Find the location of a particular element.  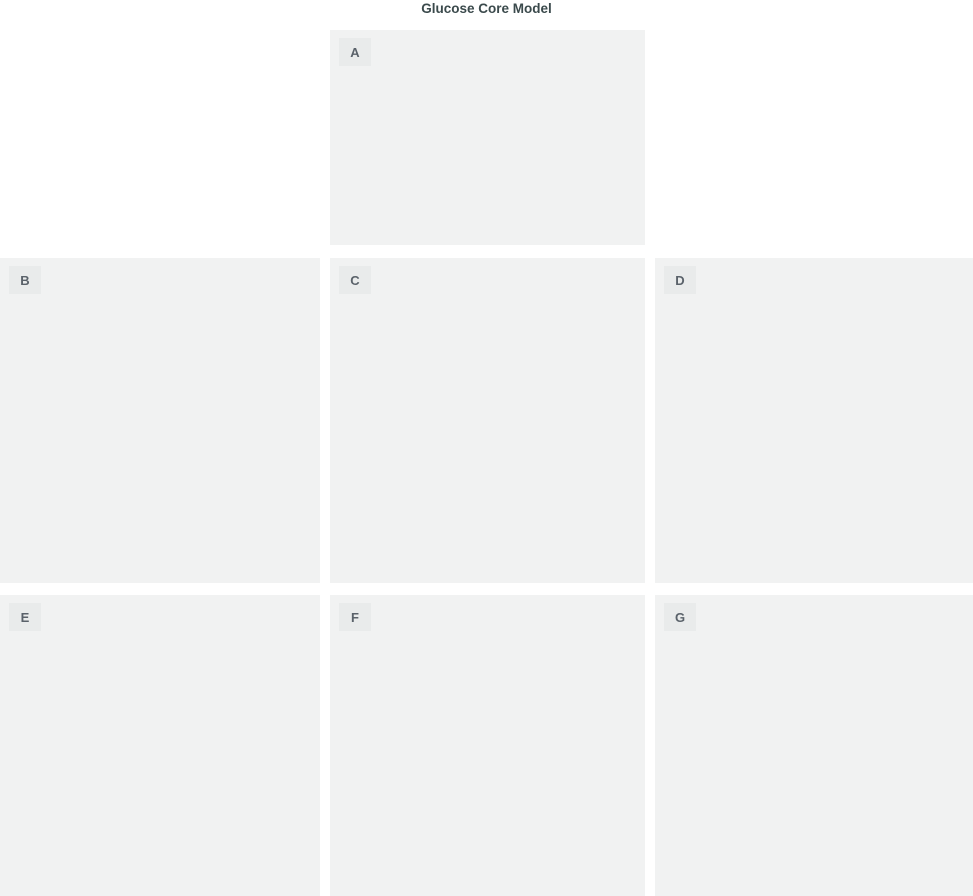

panel-c-plot is located at coordinates (487, 420).